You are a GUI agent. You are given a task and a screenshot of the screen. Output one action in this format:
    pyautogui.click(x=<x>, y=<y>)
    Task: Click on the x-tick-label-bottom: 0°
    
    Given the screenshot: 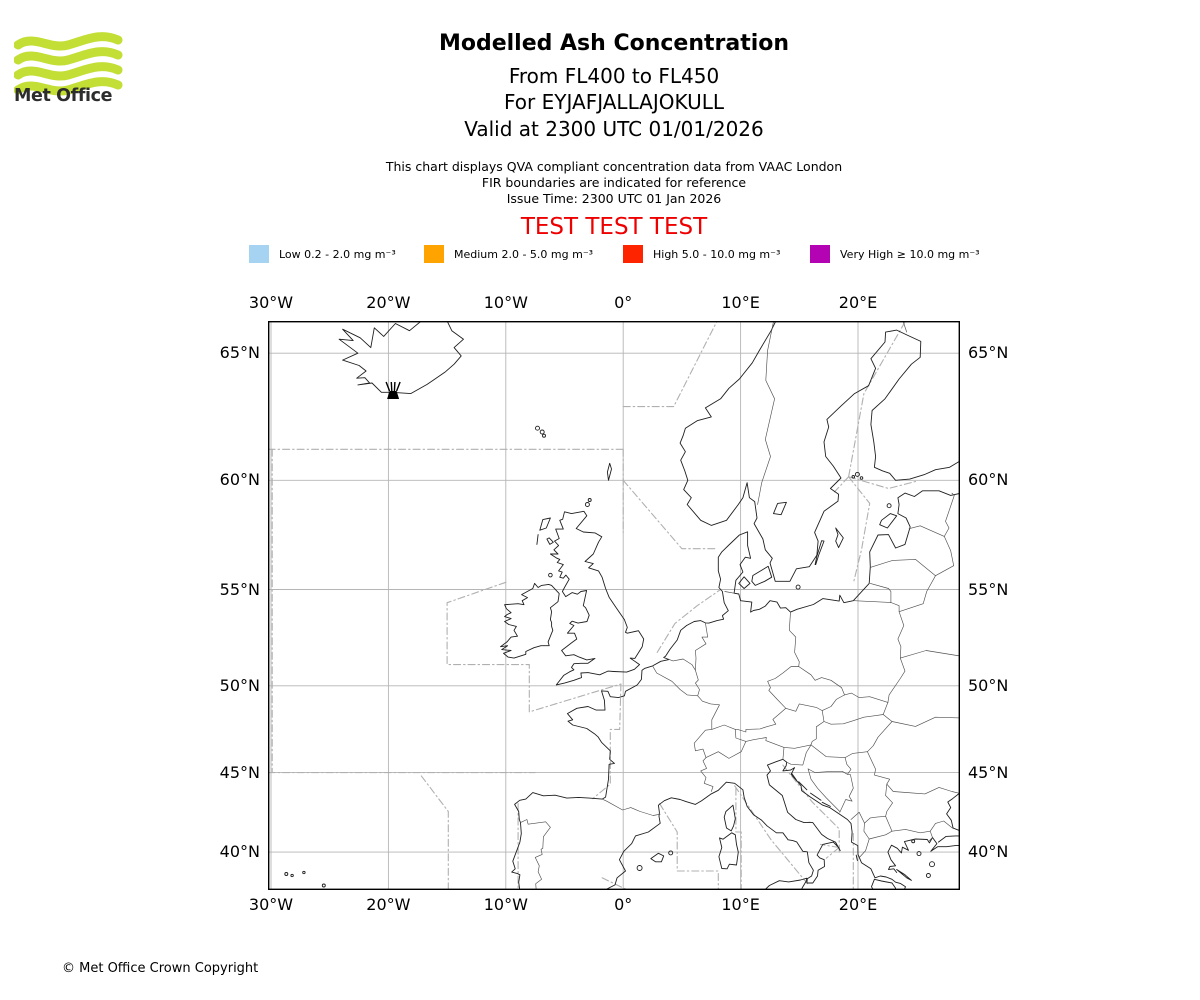 What is the action you would take?
    pyautogui.click(x=623, y=904)
    